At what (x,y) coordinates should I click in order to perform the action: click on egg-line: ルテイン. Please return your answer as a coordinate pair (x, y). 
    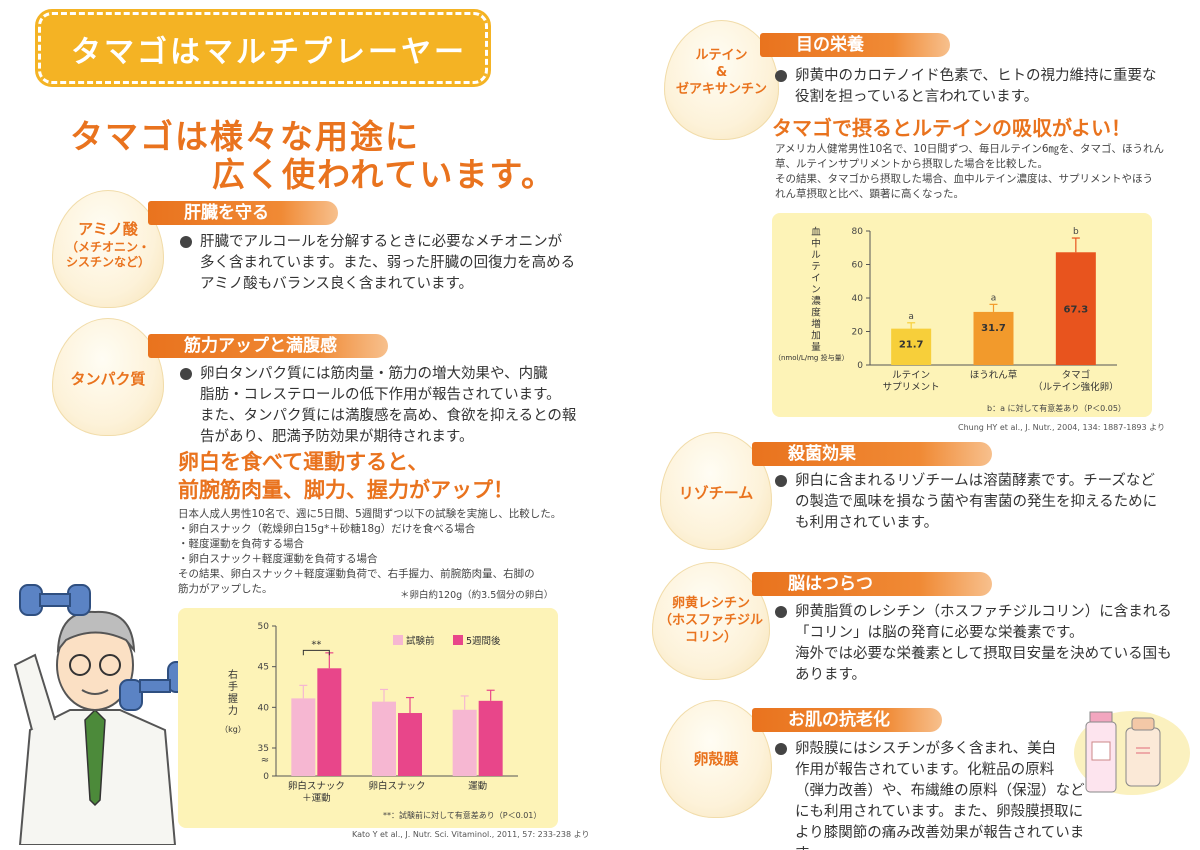
    Looking at the image, I should click on (721, 55).